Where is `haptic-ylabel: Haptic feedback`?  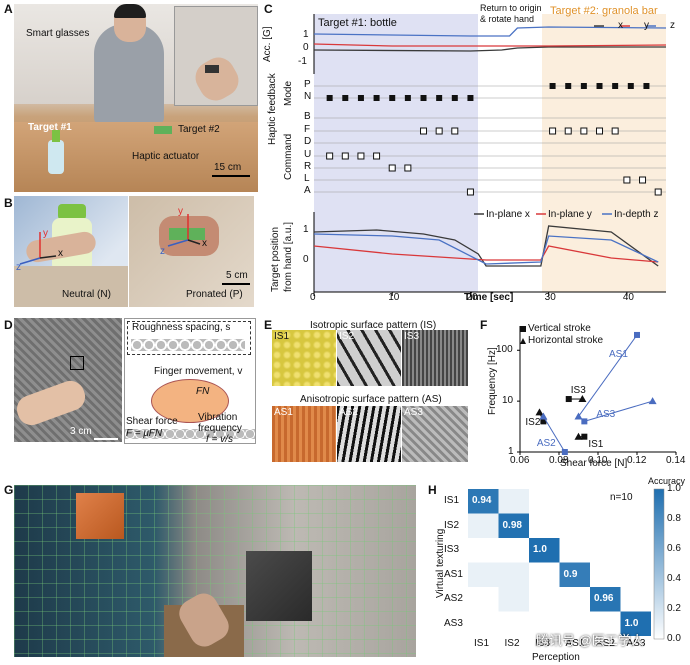
haptic-ylabel: Haptic feedback is located at coordinates (272, 109).